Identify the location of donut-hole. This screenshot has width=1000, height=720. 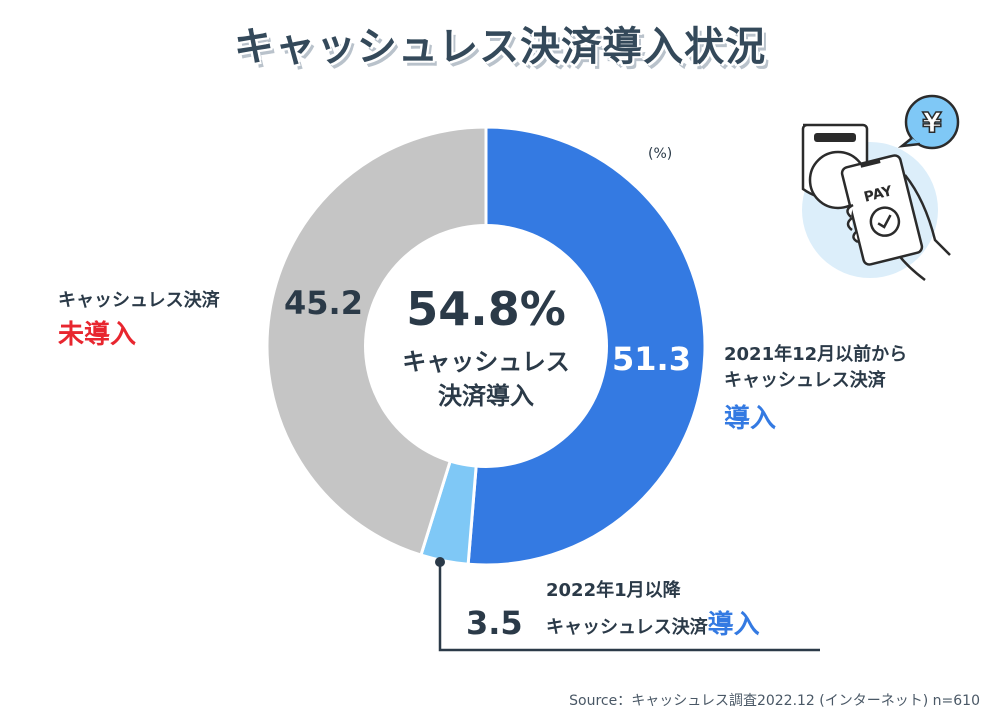
(486, 346).